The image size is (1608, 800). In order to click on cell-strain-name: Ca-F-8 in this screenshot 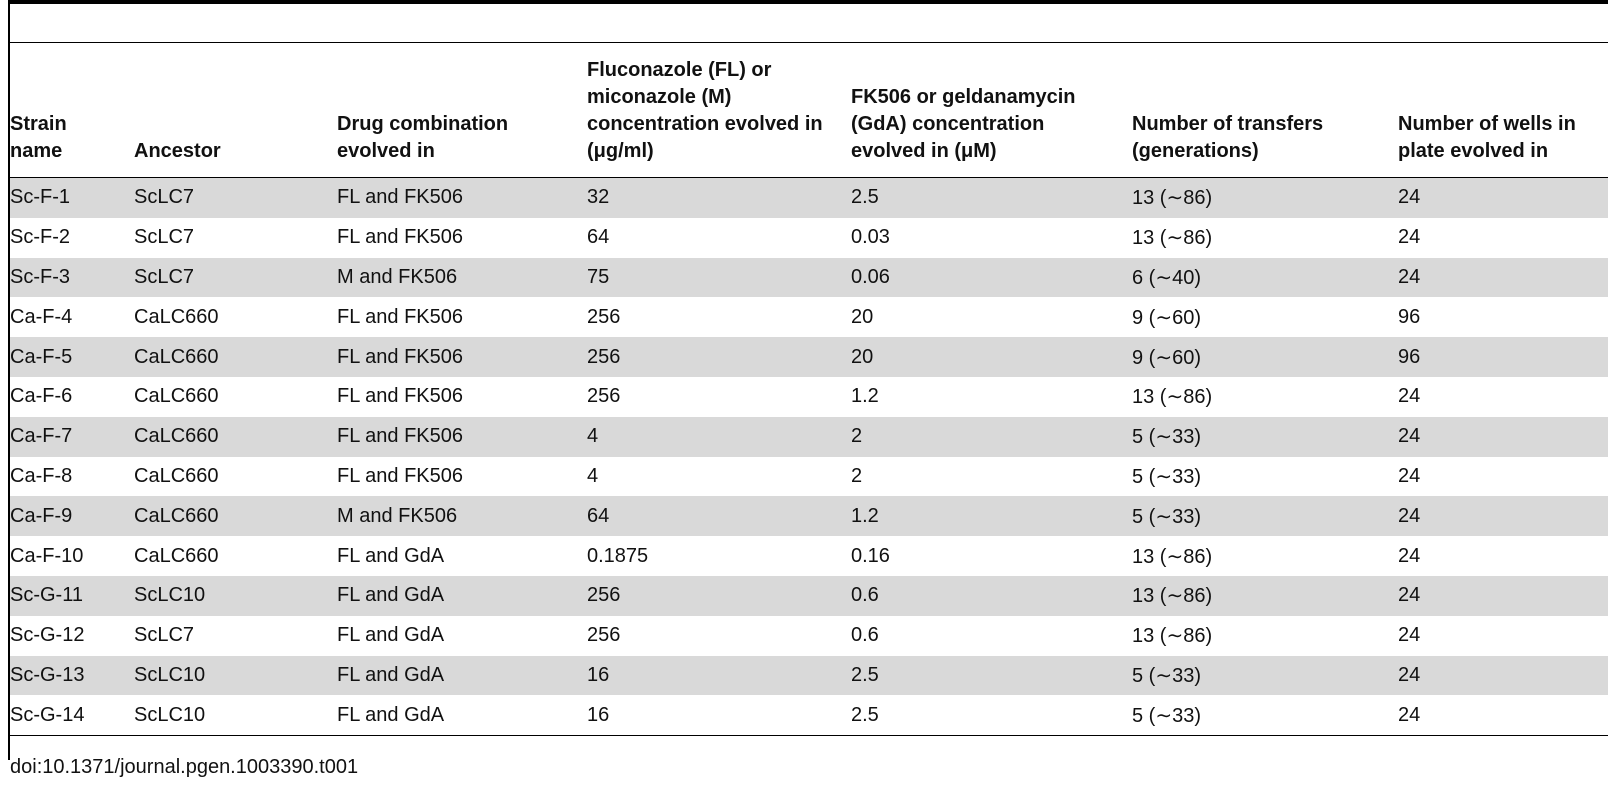, I will do `click(41, 475)`.